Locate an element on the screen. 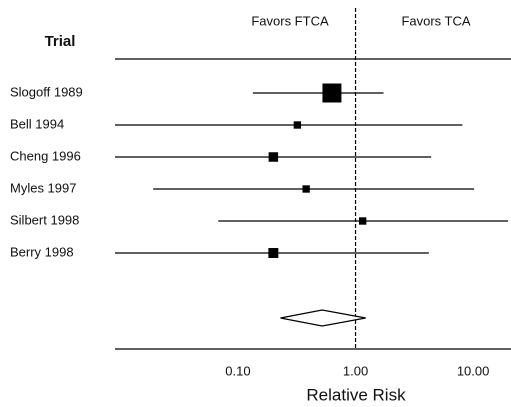 Image resolution: width=511 pixels, height=407 pixels. x-axis-label: Relative Risk is located at coordinates (356, 394).